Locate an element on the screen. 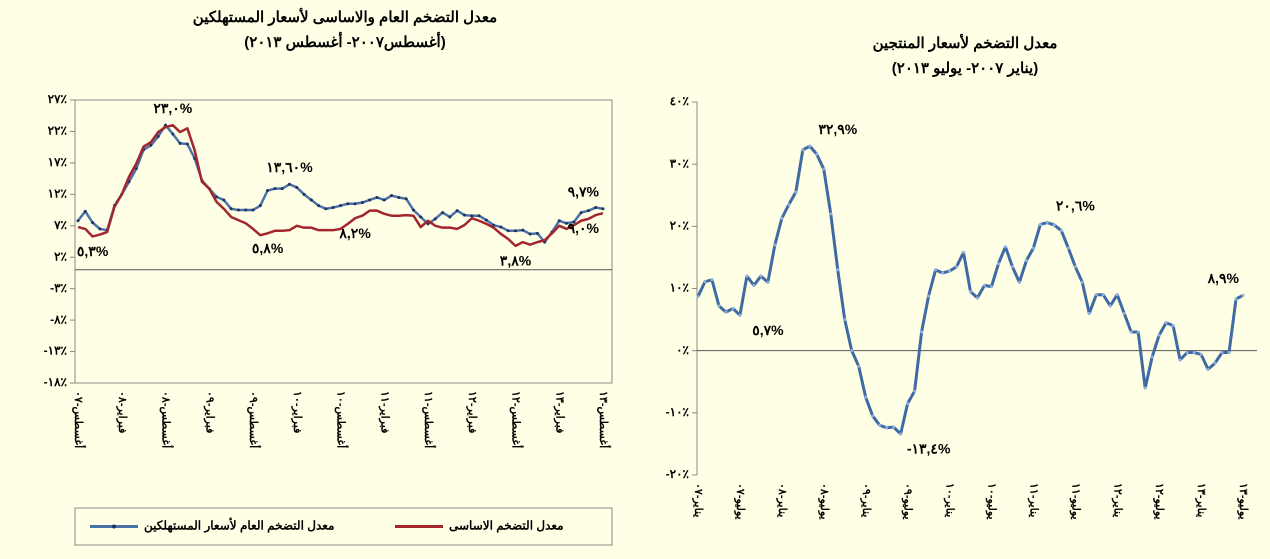  x-tick-label: يناير-١٣ is located at coordinates (1201, 500).